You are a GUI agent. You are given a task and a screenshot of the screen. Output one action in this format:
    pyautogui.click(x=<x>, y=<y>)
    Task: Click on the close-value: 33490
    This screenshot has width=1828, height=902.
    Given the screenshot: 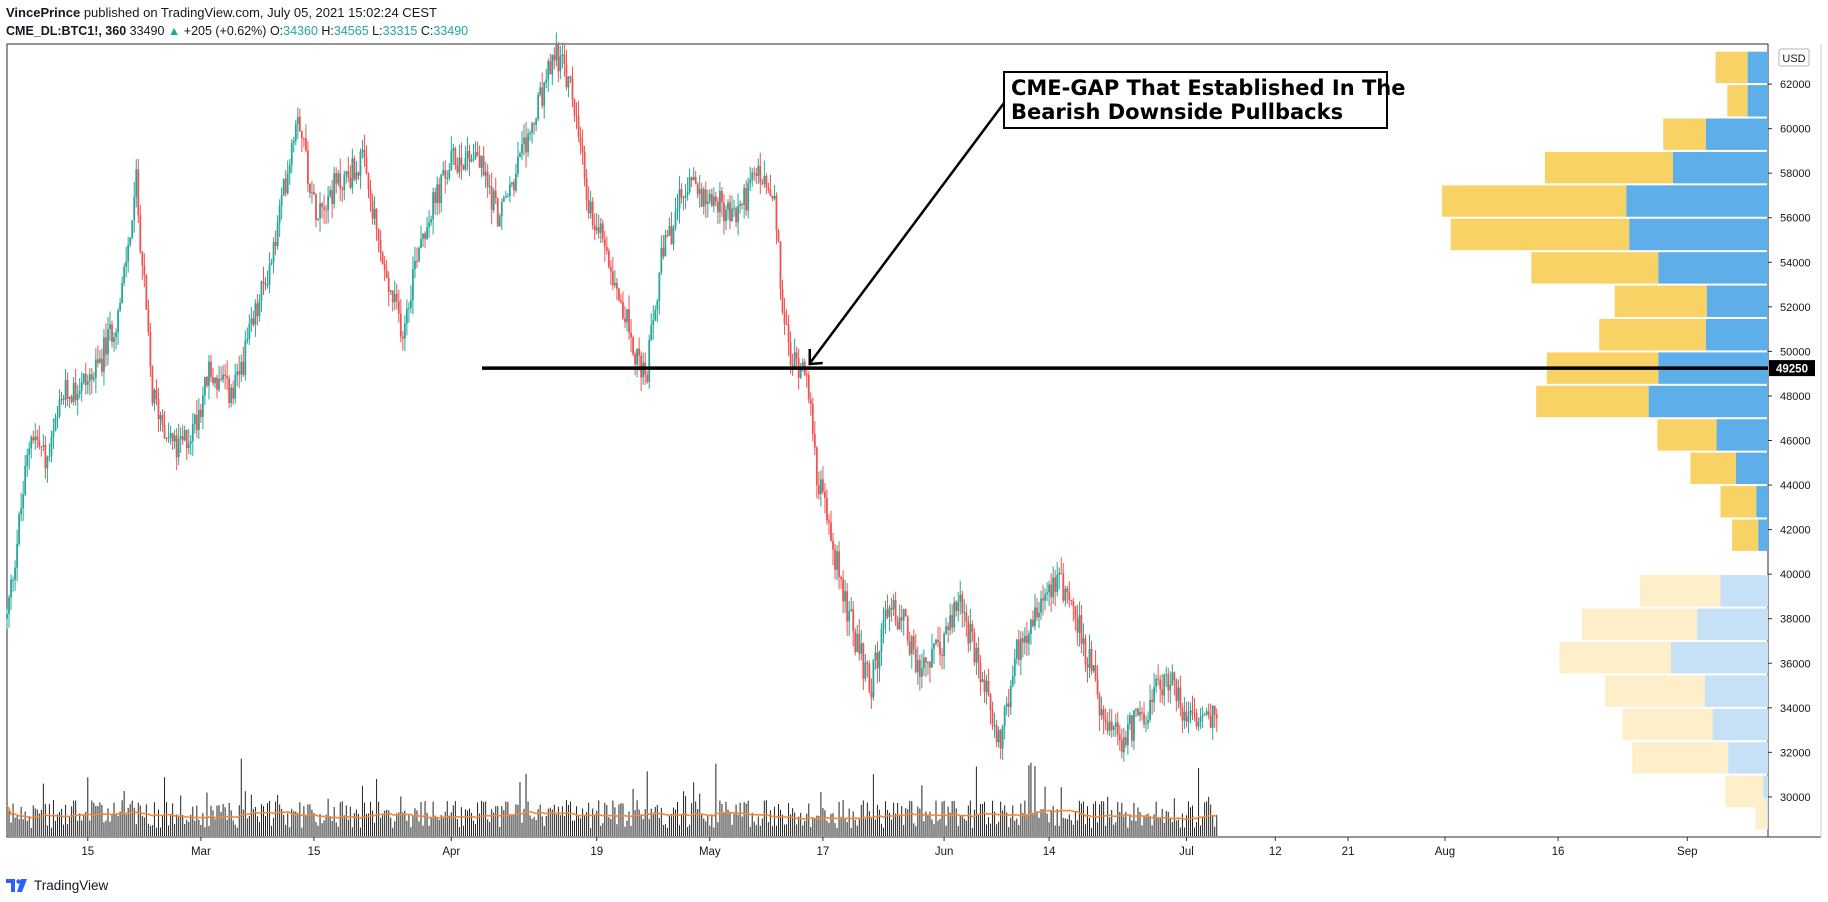 What is the action you would take?
    pyautogui.click(x=451, y=31)
    